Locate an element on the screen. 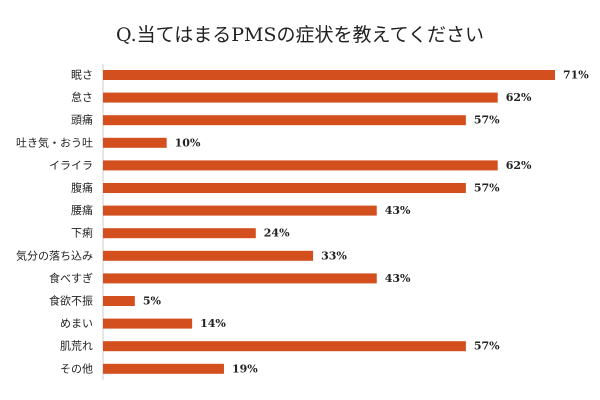 Image resolution: width=600 pixels, height=400 pixels. category-label: 食べすぎ is located at coordinates (71, 278).